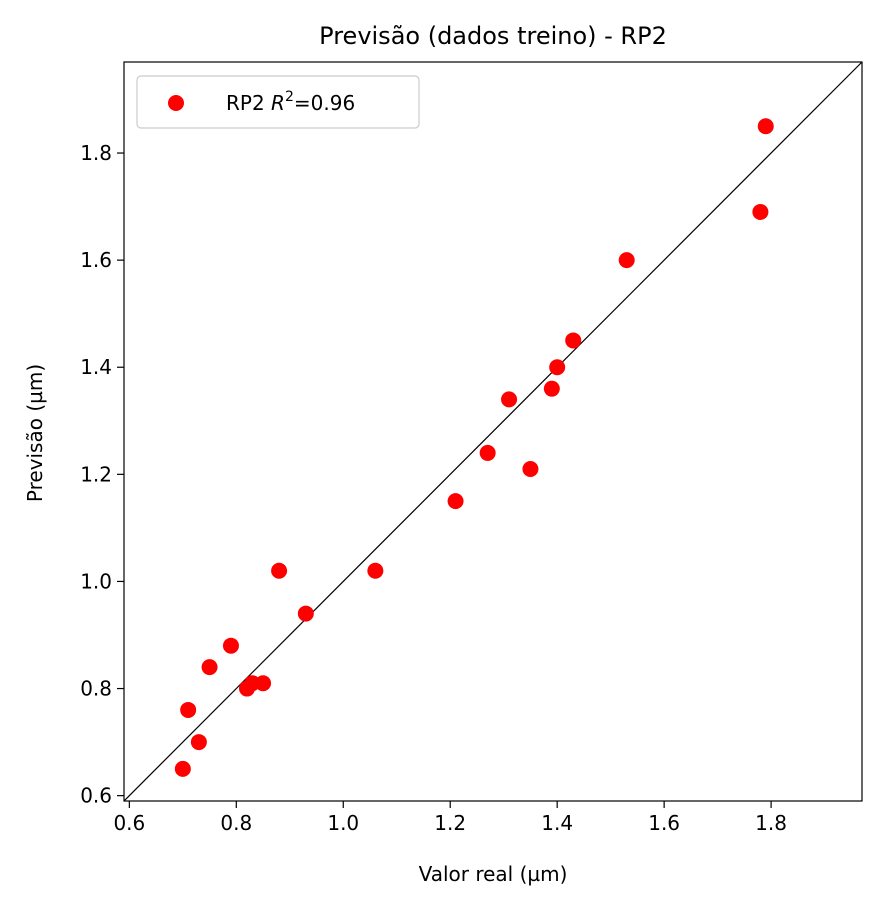 Image resolution: width=881 pixels, height=908 pixels. I want to click on legend-label-r: R, so click(278, 103).